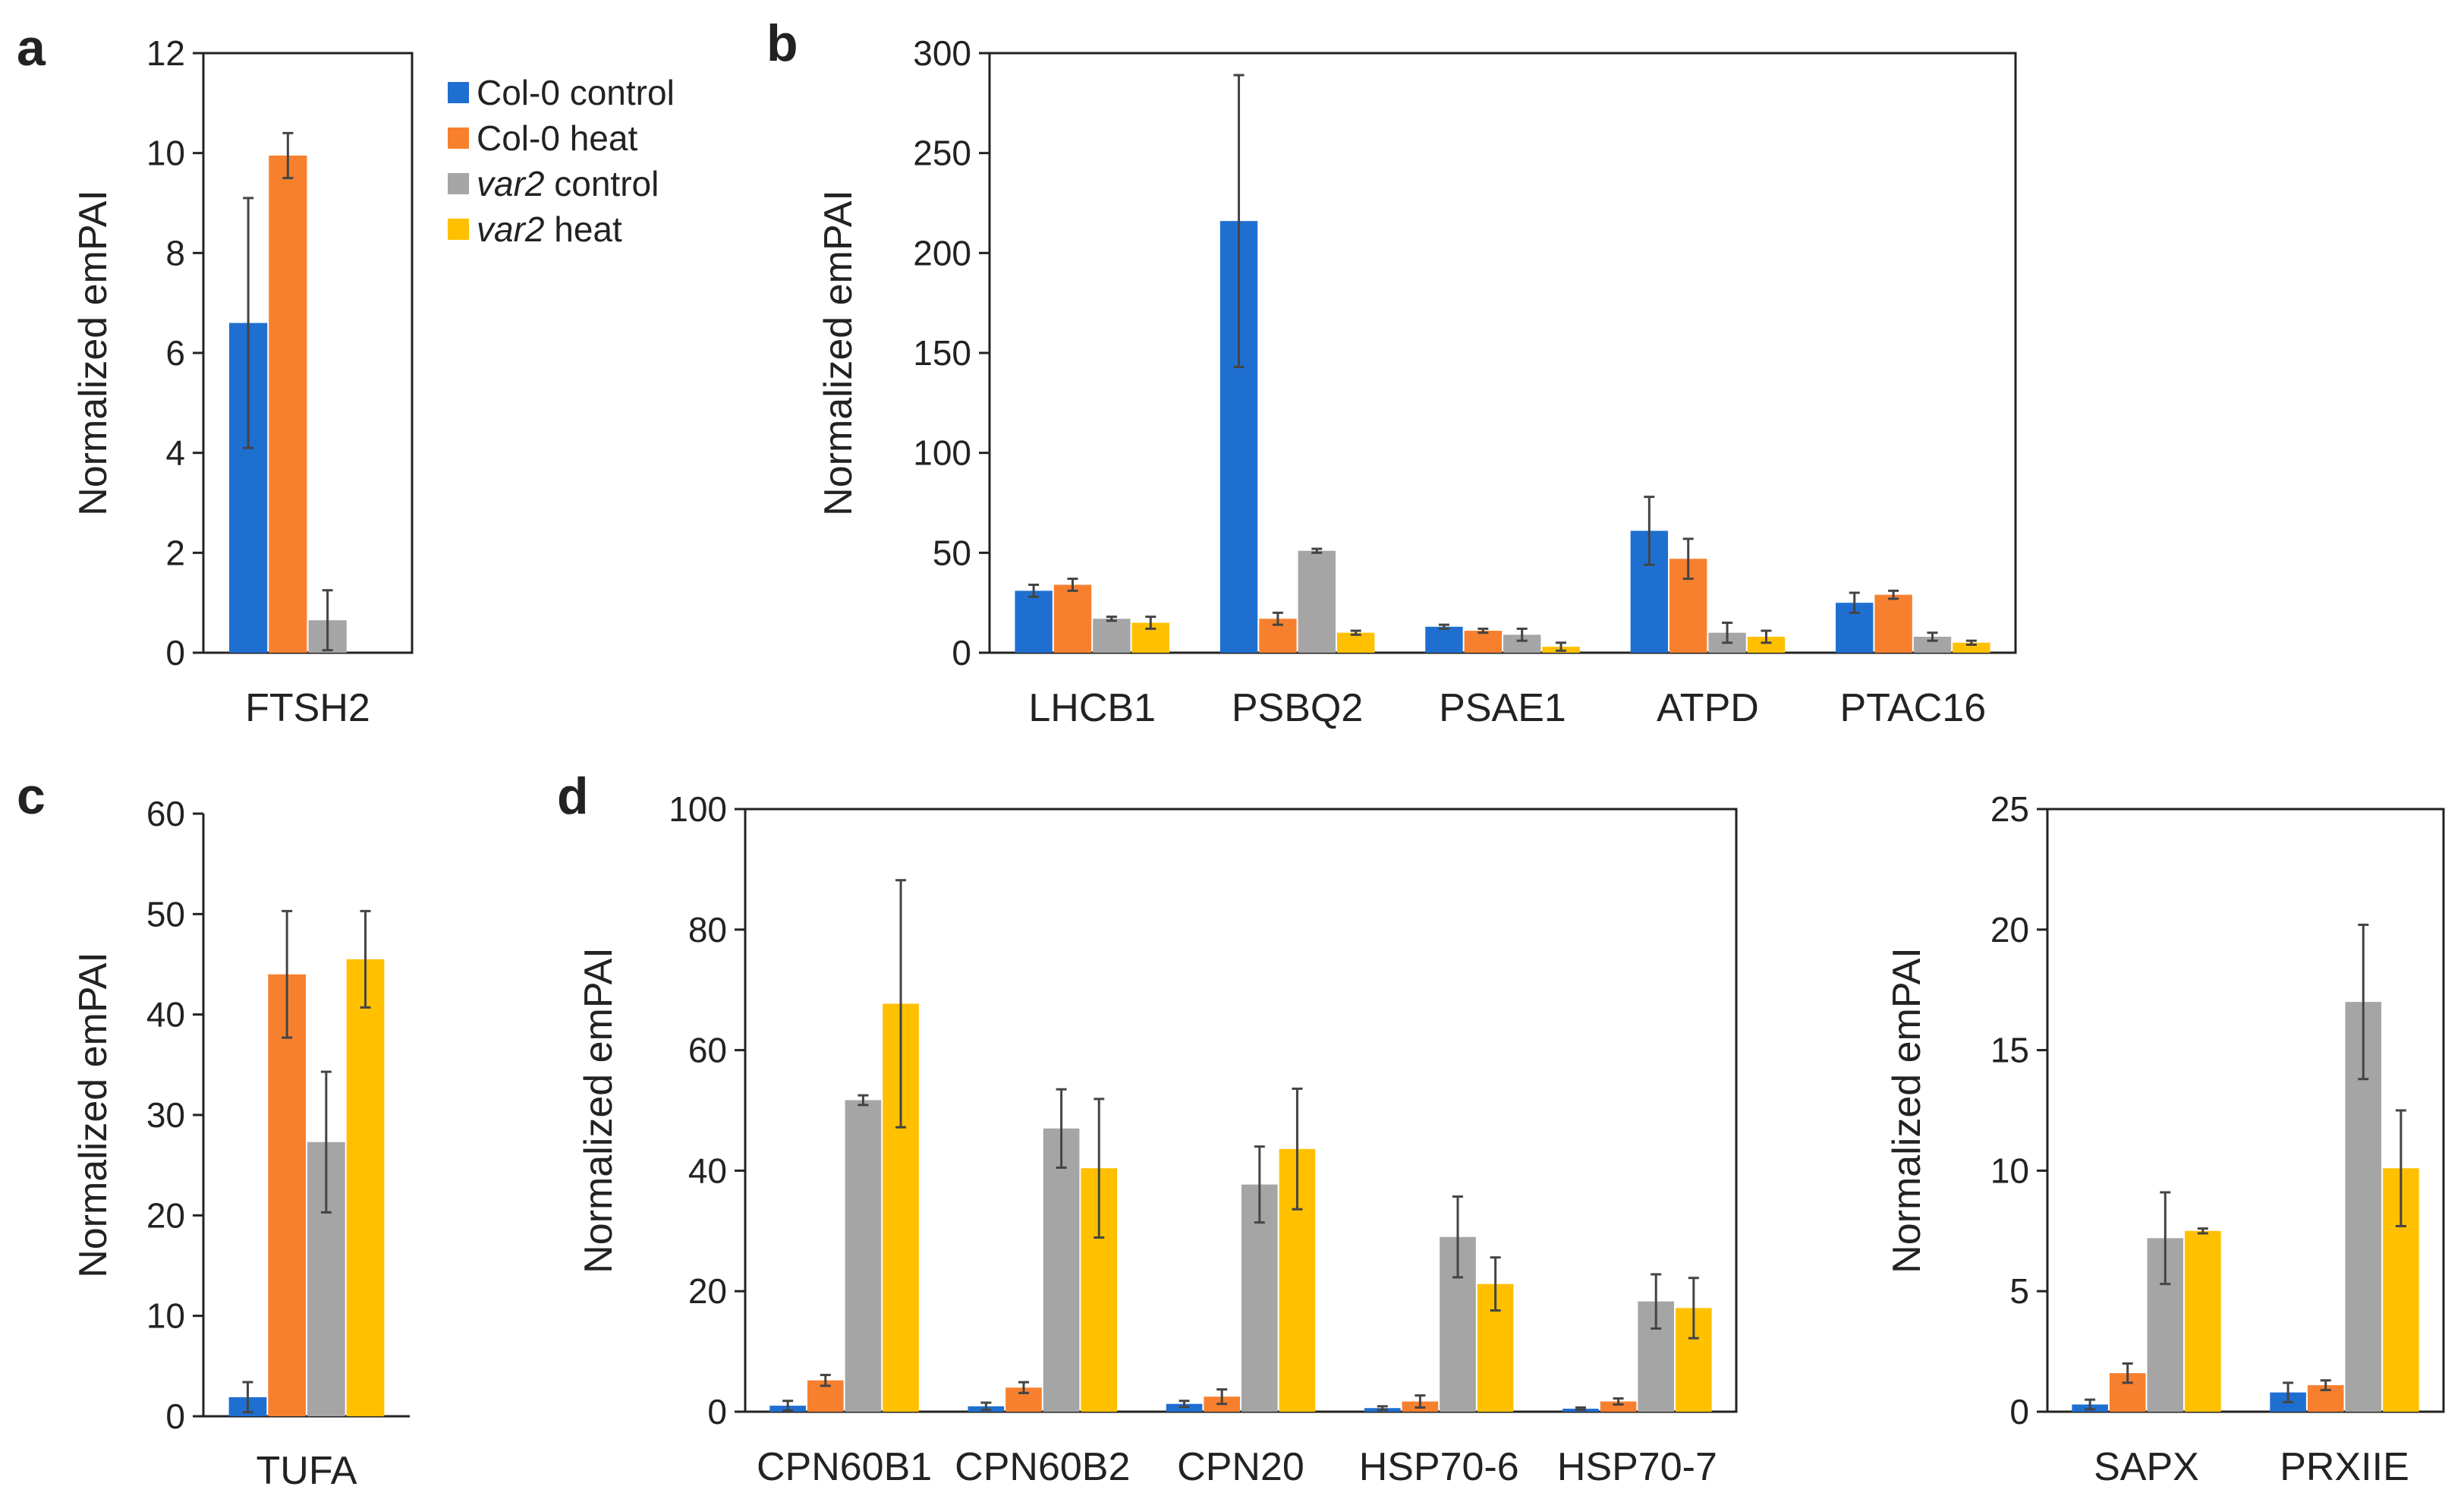 The width and height of the screenshot is (2464, 1499). Describe the element at coordinates (1439, 1467) in the screenshot. I see `panel-d1-category-label: HSP70-6` at that location.